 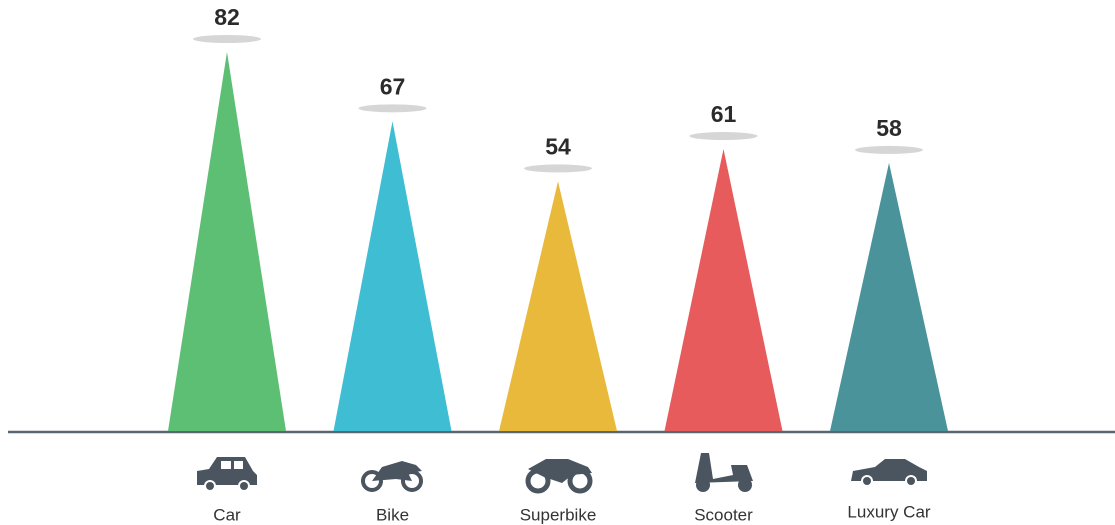 What do you see at coordinates (888, 511) in the screenshot?
I see `category-label: Luxury Car` at bounding box center [888, 511].